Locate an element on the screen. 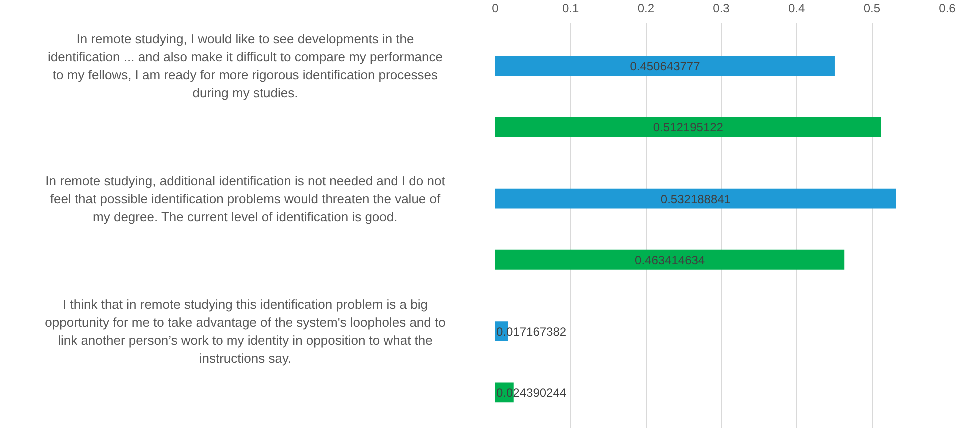 This screenshot has width=972, height=433. x-tick-label: 0.1 is located at coordinates (571, 9).